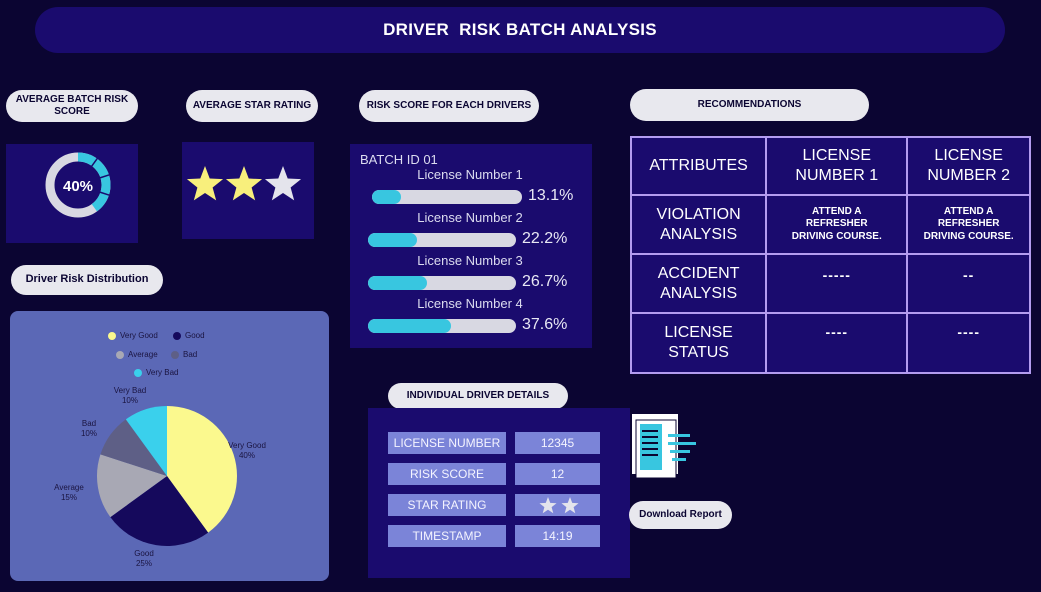 The height and width of the screenshot is (592, 1041). Describe the element at coordinates (447, 474) in the screenshot. I see `detail-label: RISK SCORE` at that location.